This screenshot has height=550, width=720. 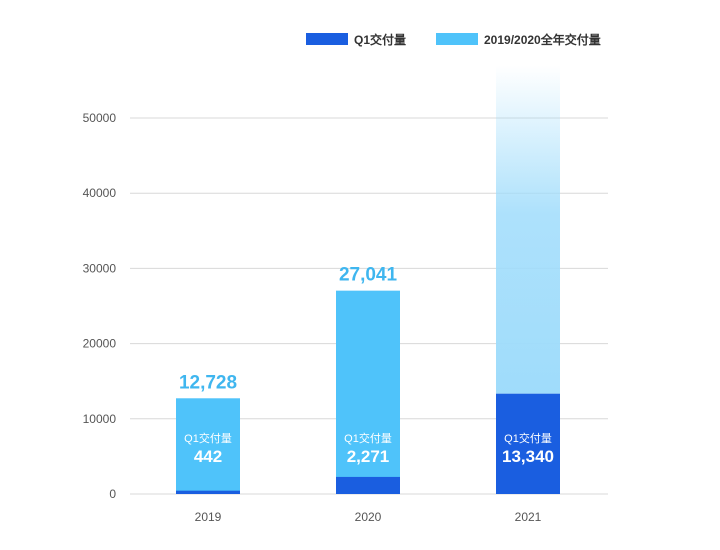 I want to click on data-label-q1-2021: 13,340, so click(x=528, y=456).